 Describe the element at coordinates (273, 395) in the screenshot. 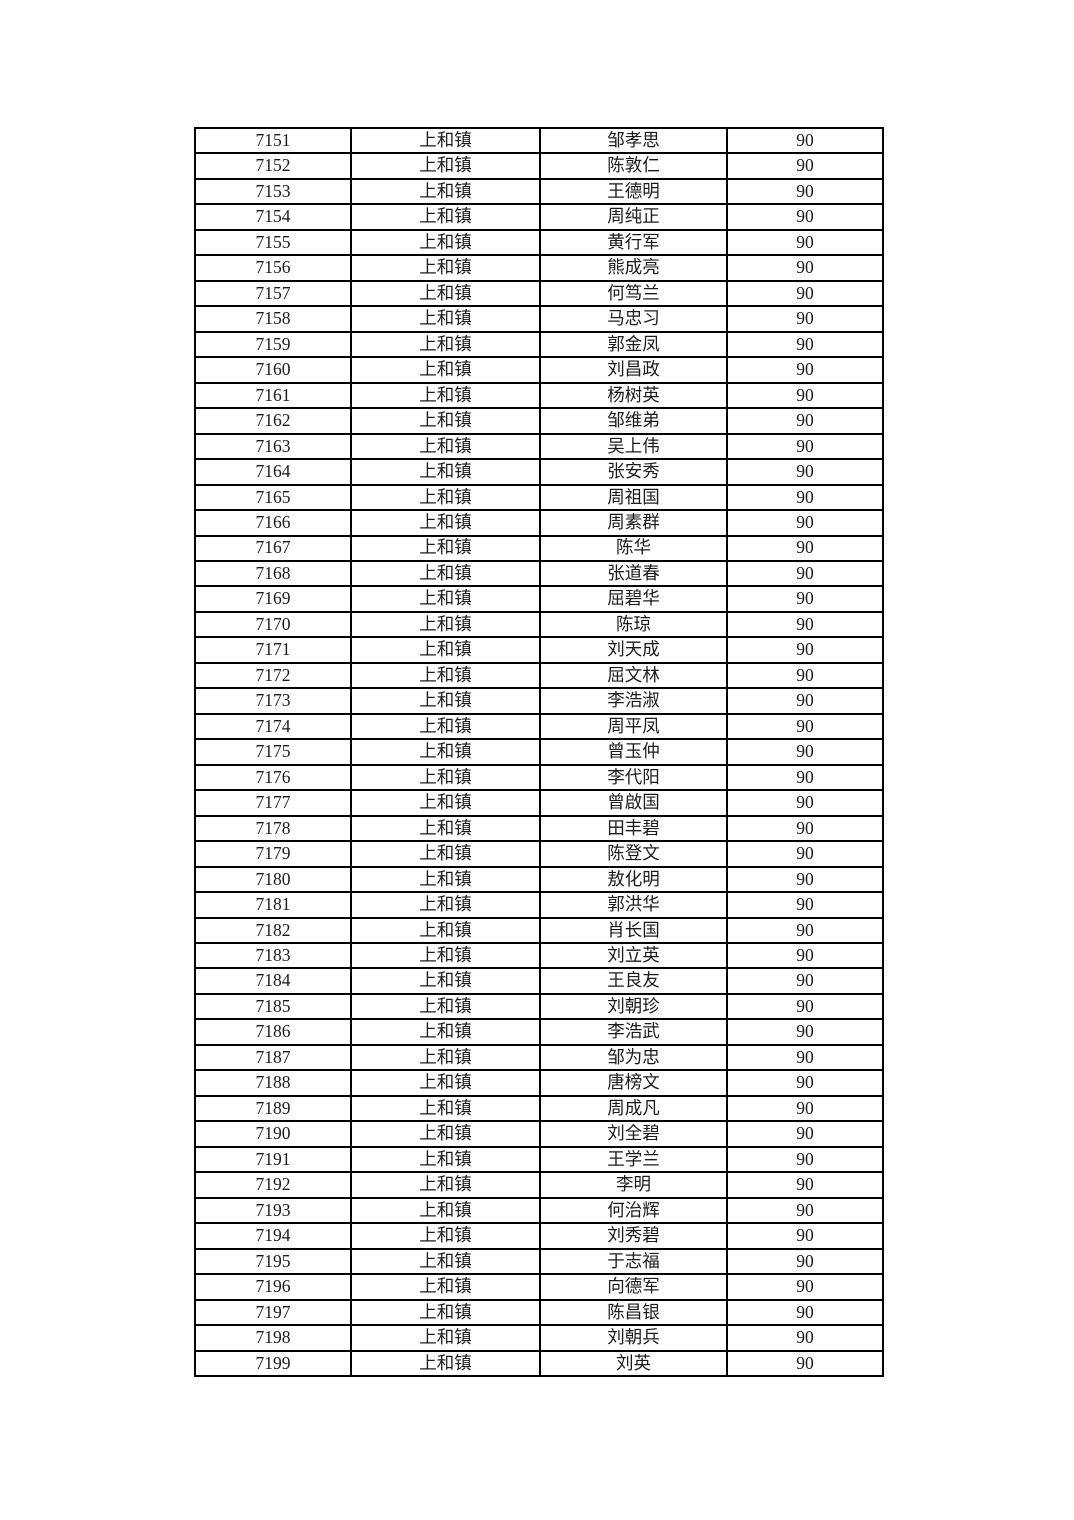

I see `serial-number-cell: 7161` at that location.